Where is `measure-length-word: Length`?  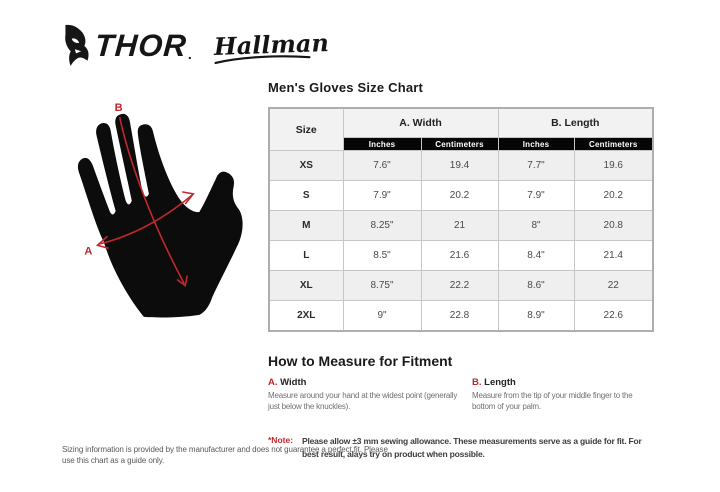 measure-length-word: Length is located at coordinates (500, 382).